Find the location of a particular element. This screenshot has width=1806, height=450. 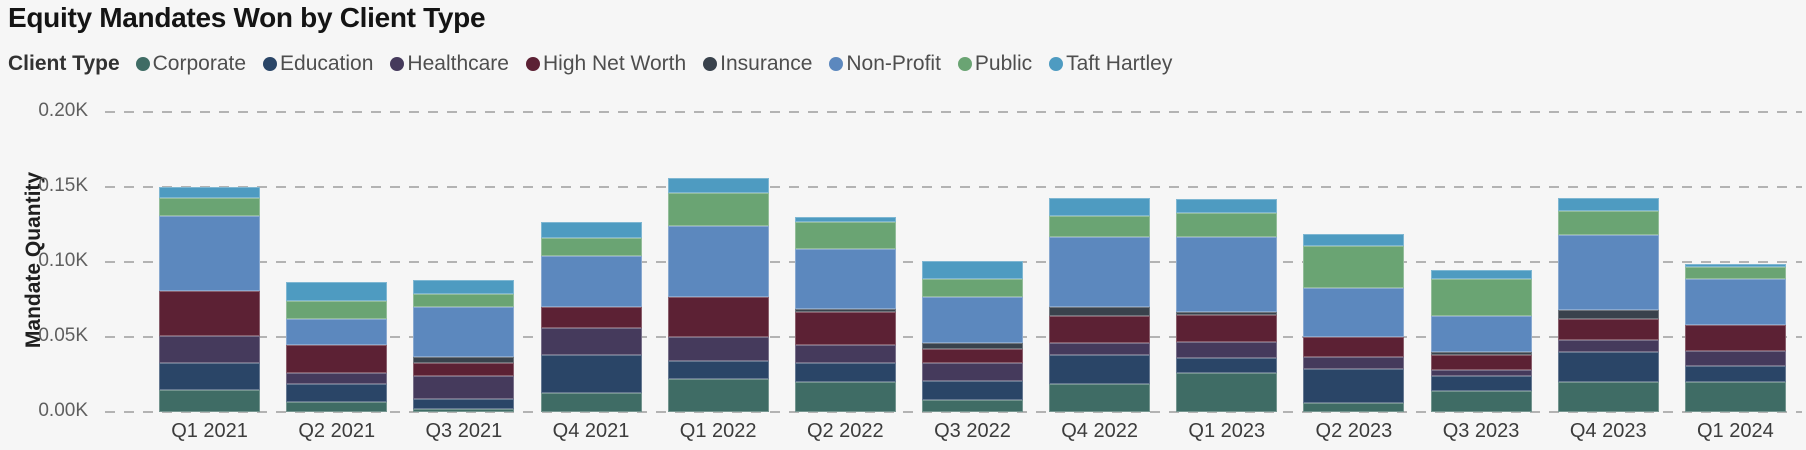

segment-q3-2022-public is located at coordinates (972, 287).